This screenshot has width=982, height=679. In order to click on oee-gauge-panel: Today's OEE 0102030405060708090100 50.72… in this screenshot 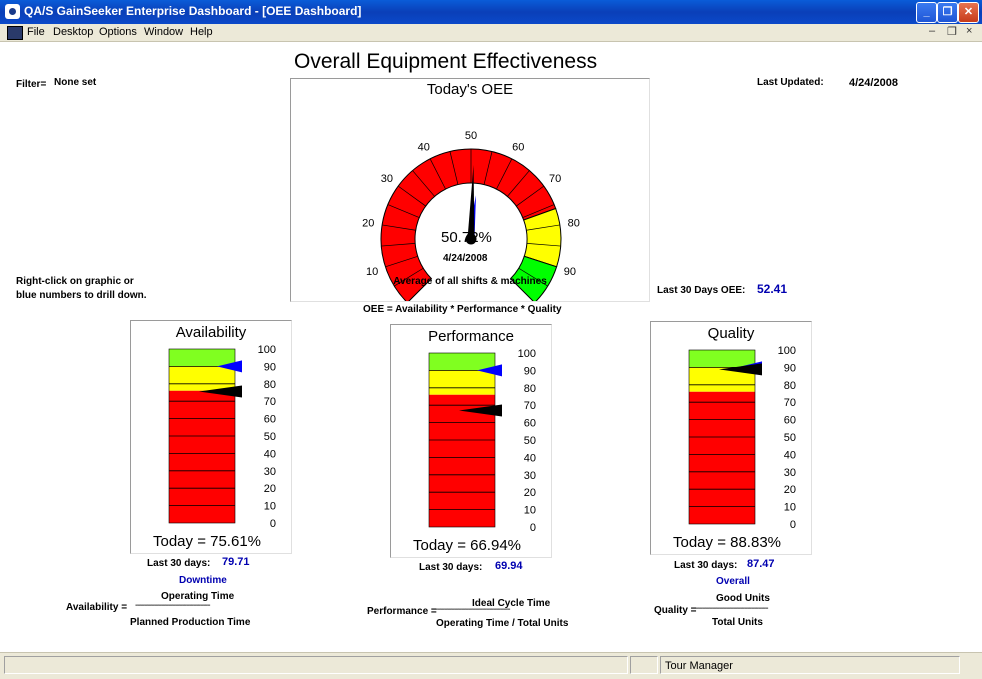, I will do `click(470, 190)`.